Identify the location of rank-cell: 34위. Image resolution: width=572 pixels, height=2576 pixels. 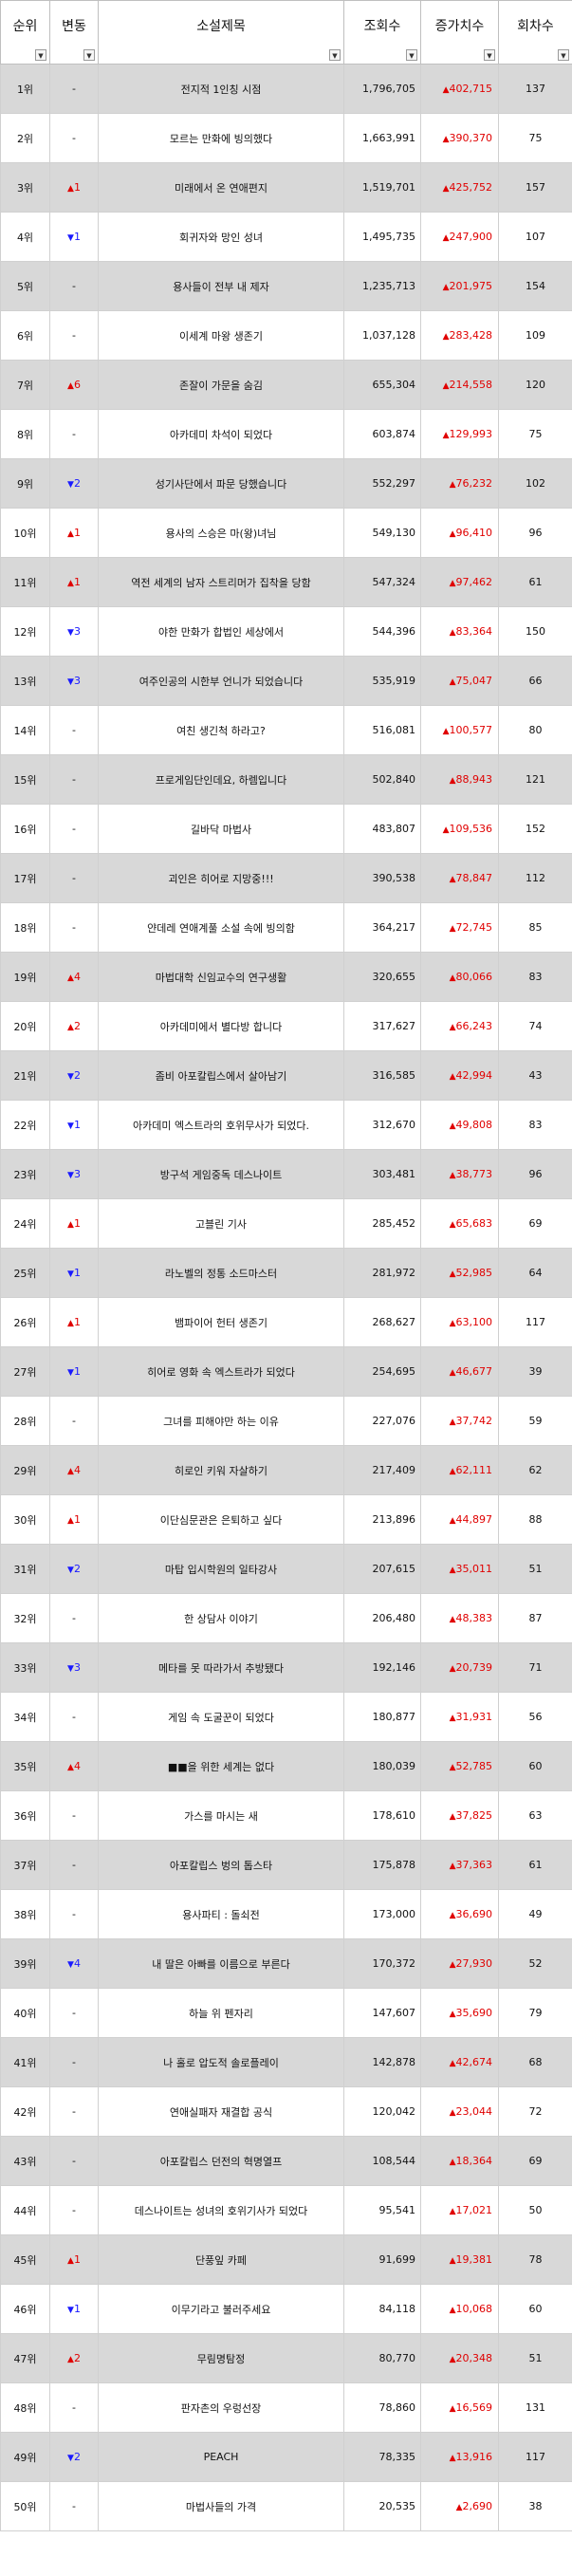
(25, 1717).